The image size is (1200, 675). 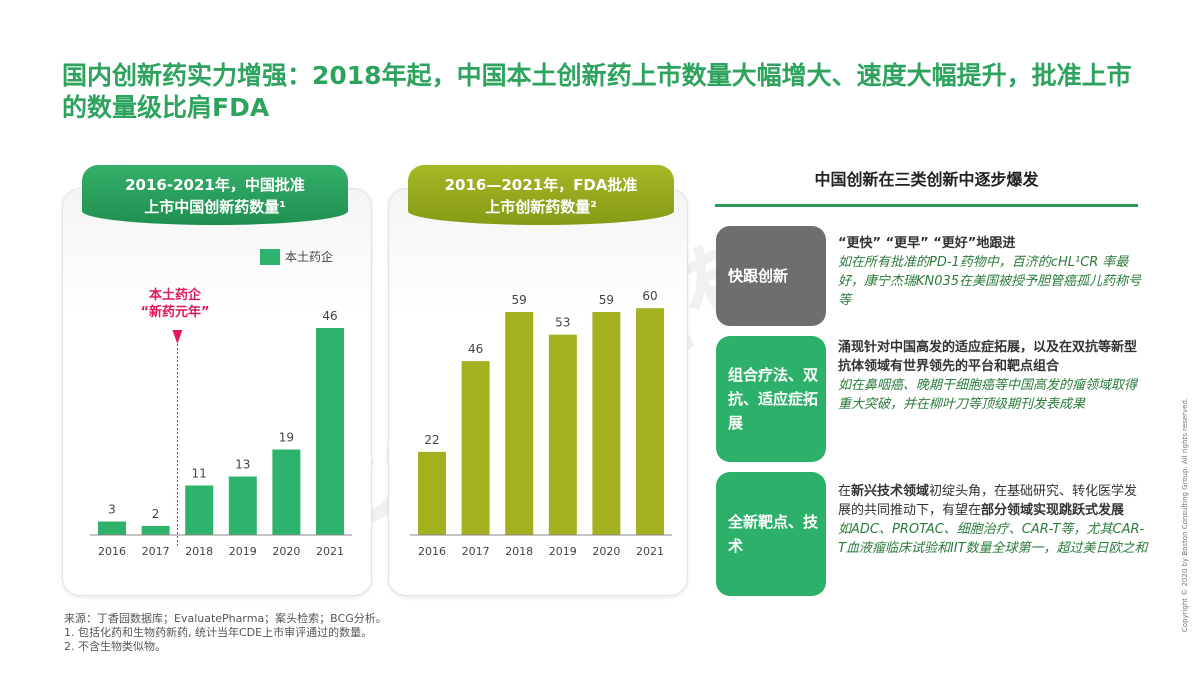 I want to click on category-box-fast-follow: 快跟创新, so click(x=771, y=276).